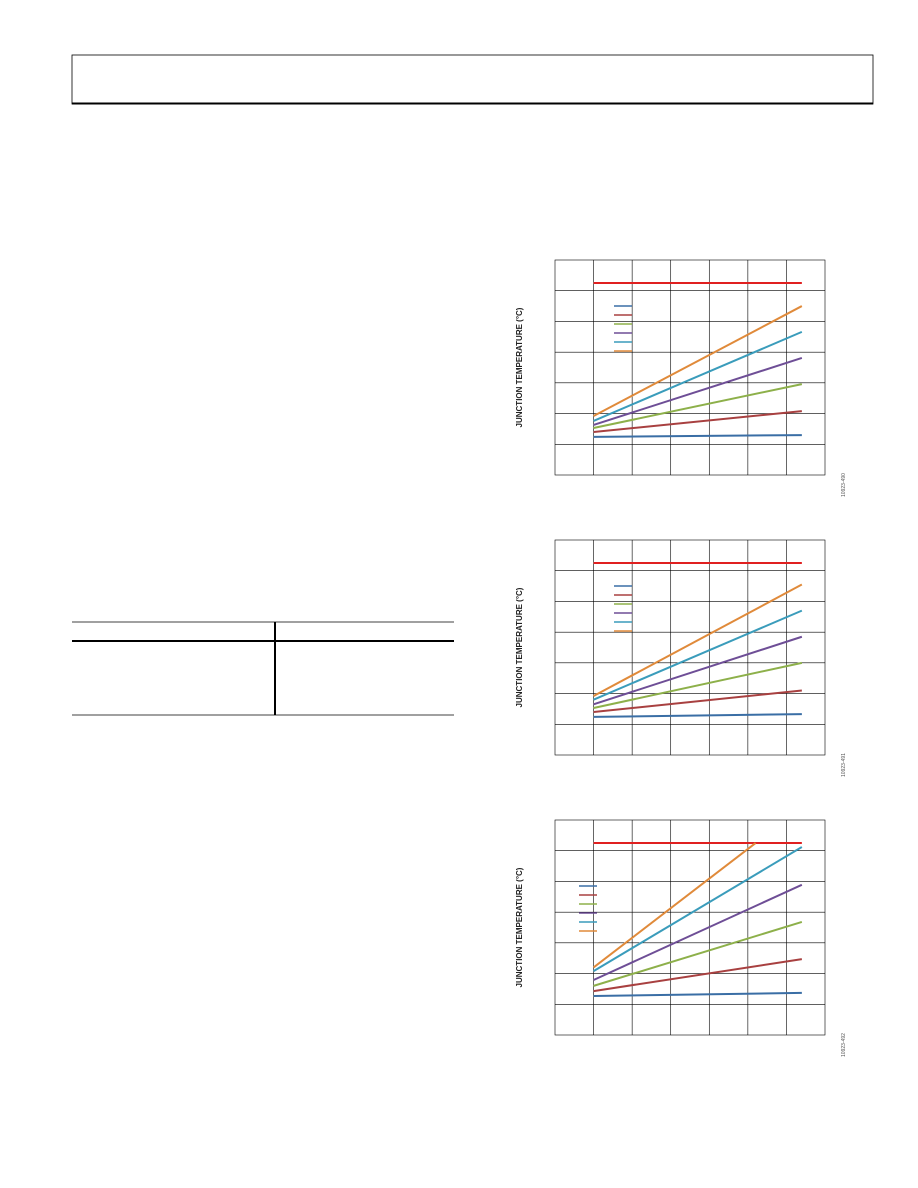  I want to click on chart: JUNCTION TEMPERATURE (°C) 10923-492, so click(681, 938).